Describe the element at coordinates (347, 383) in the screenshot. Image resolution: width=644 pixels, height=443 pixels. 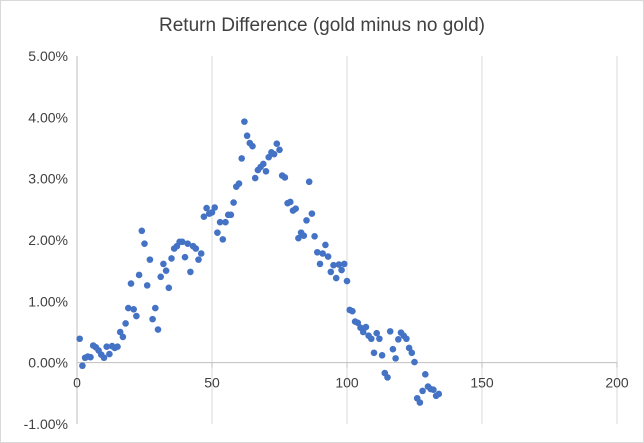
I see `x-tick-label: 100` at that location.